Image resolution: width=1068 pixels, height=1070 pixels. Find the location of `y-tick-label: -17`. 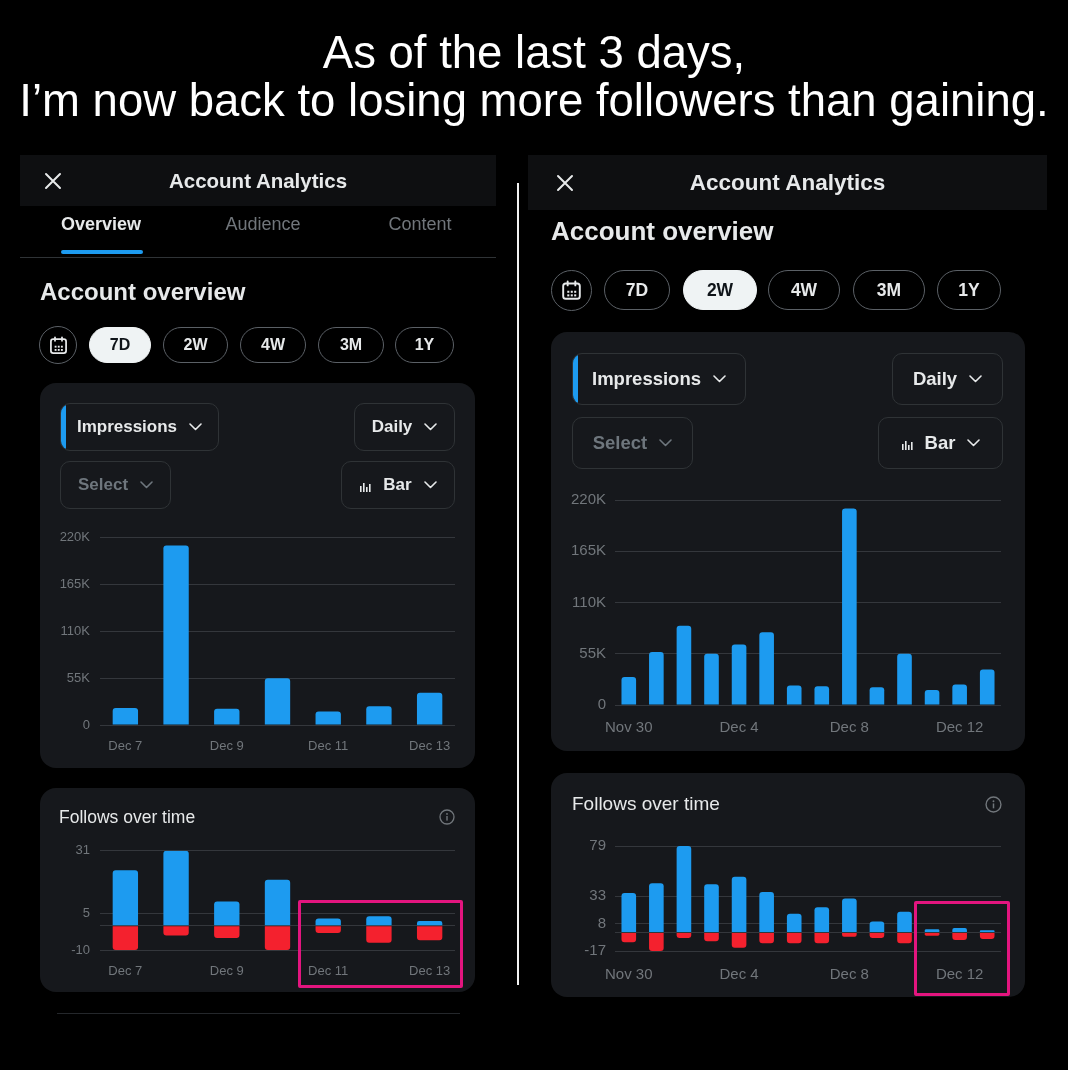

y-tick-label: -17 is located at coordinates (595, 950).